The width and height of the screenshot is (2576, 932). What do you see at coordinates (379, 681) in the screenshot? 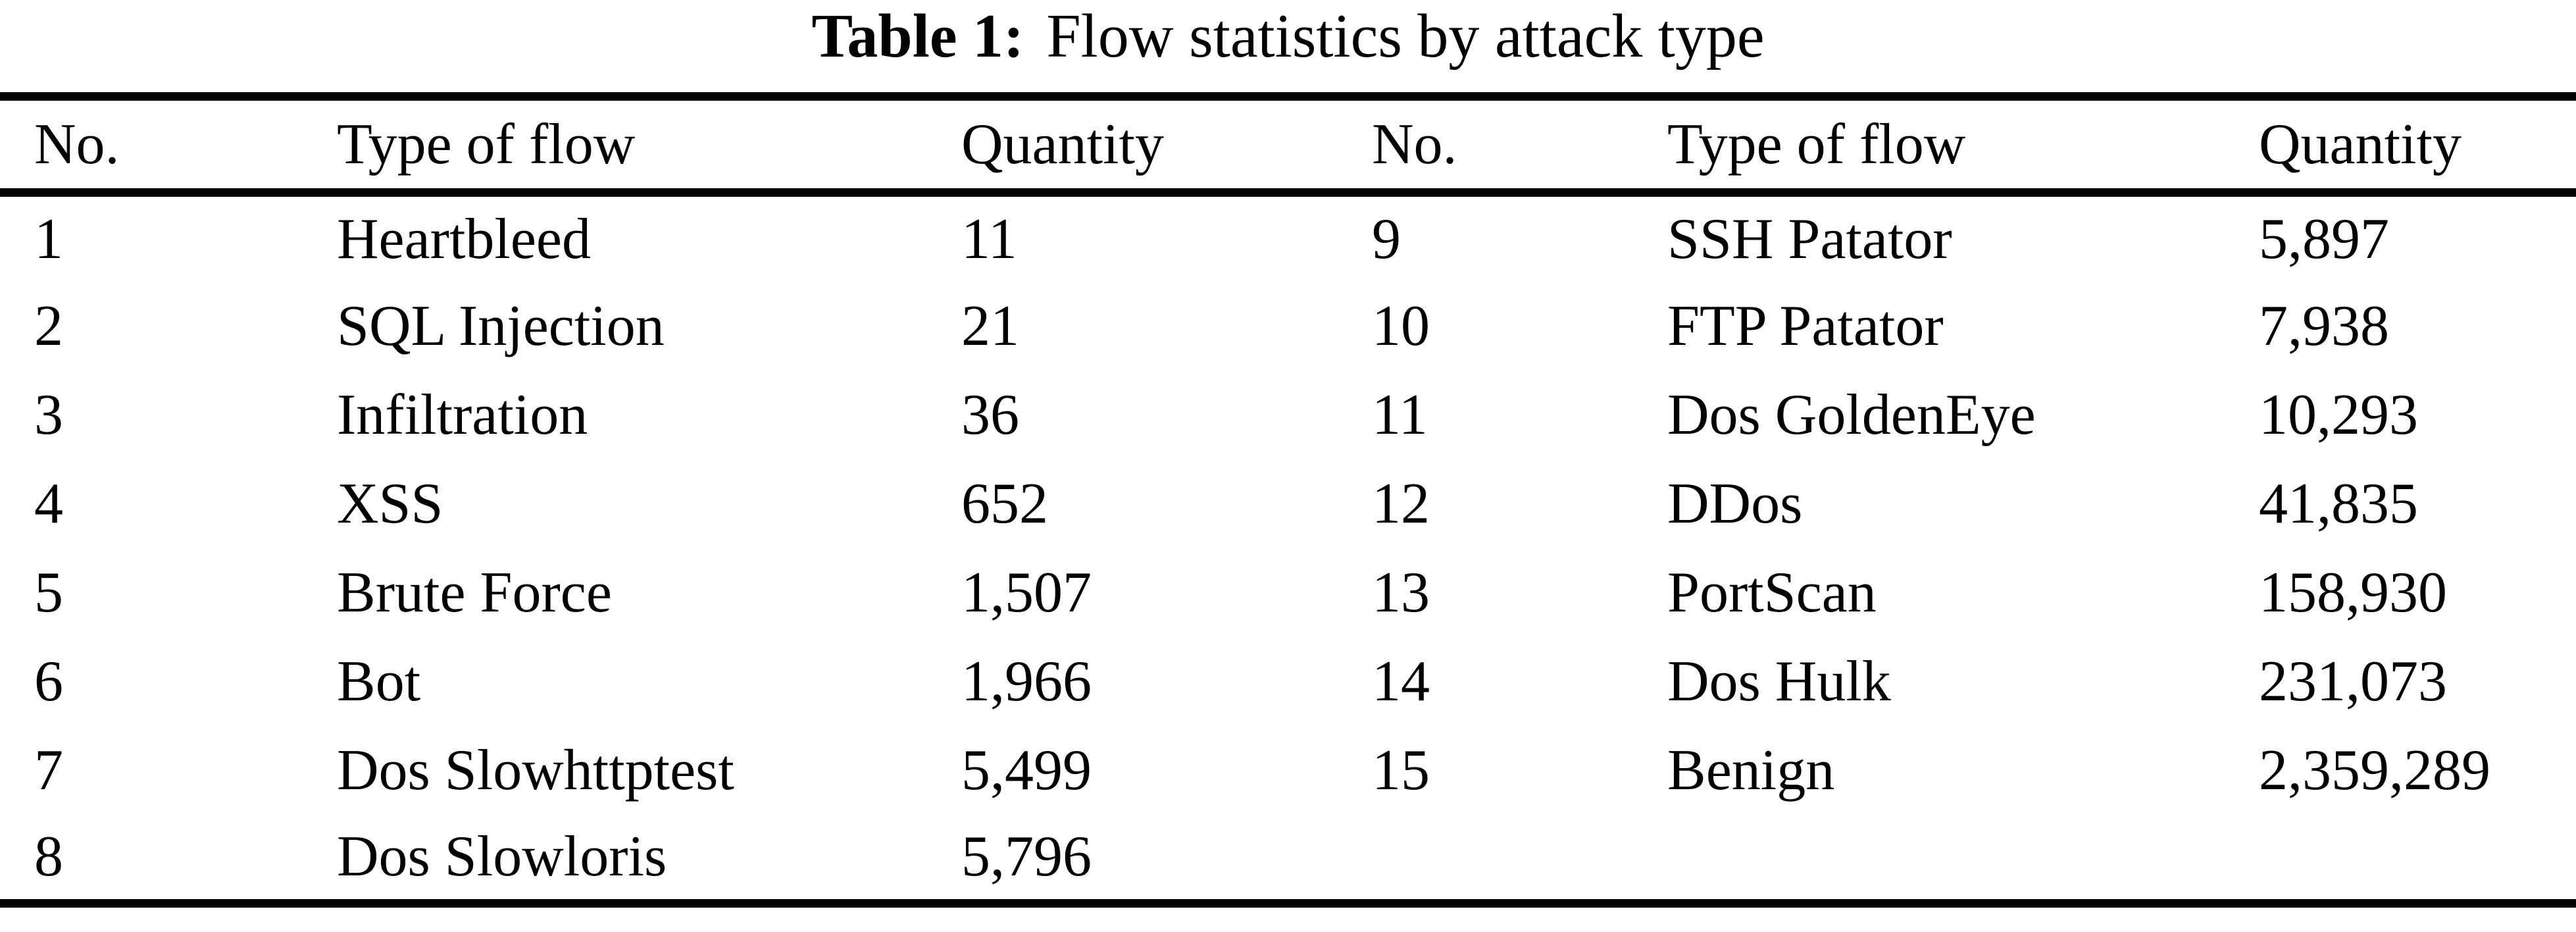
I see `cell-type: Bot` at bounding box center [379, 681].